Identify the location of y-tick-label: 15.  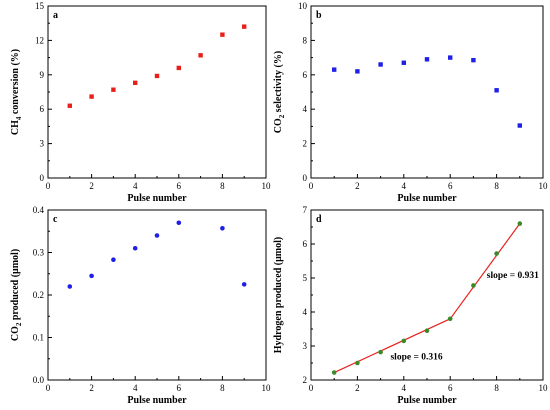
(40, 6).